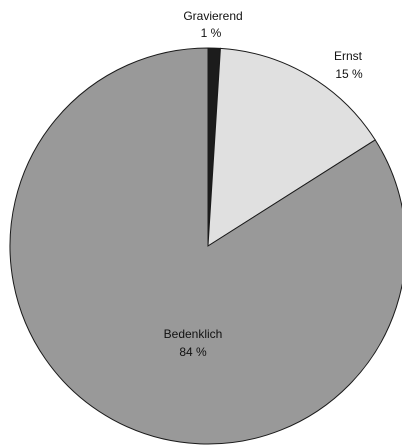 This screenshot has height=446, width=402. Describe the element at coordinates (212, 16) in the screenshot. I see `slice-label-gravierend: Gravierend` at that location.